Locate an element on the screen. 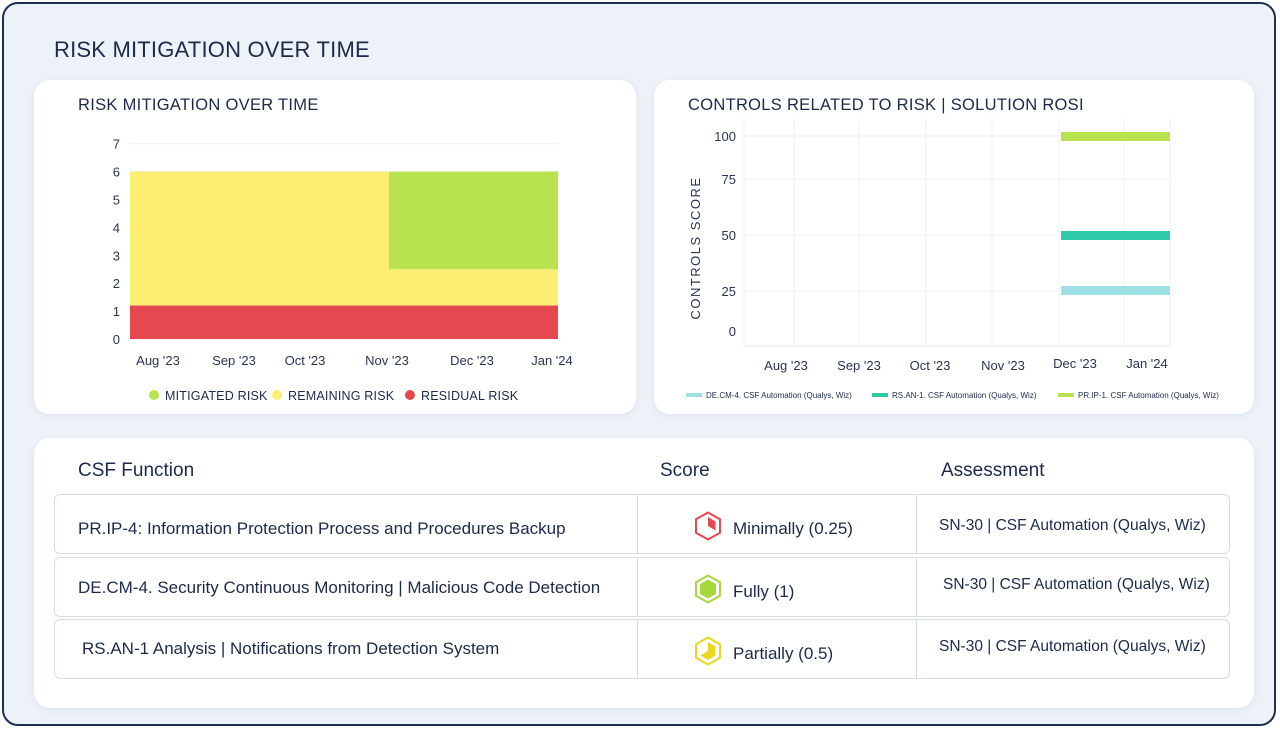  row-score: Partially (0.5) is located at coordinates (763, 653).